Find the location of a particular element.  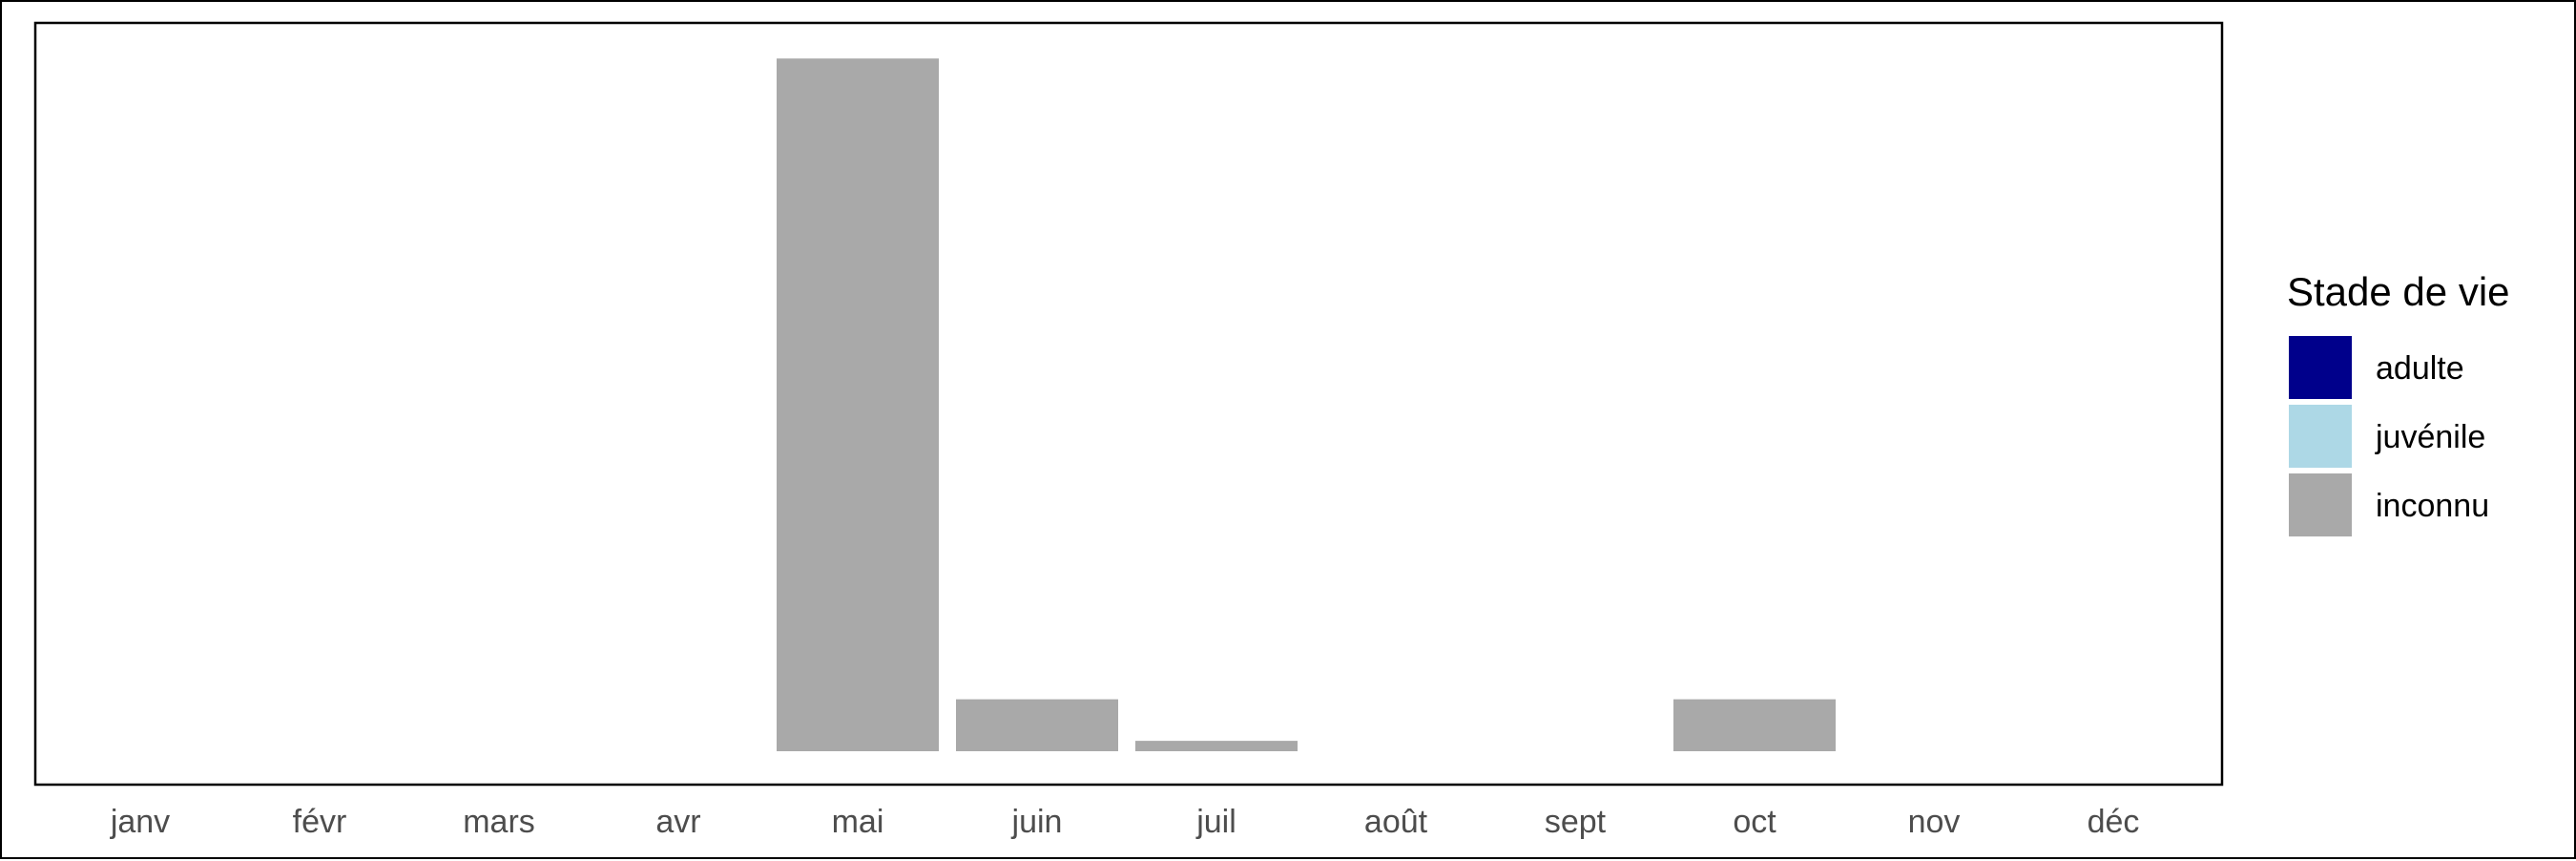

x-tick-label-févr: févr is located at coordinates (320, 822).